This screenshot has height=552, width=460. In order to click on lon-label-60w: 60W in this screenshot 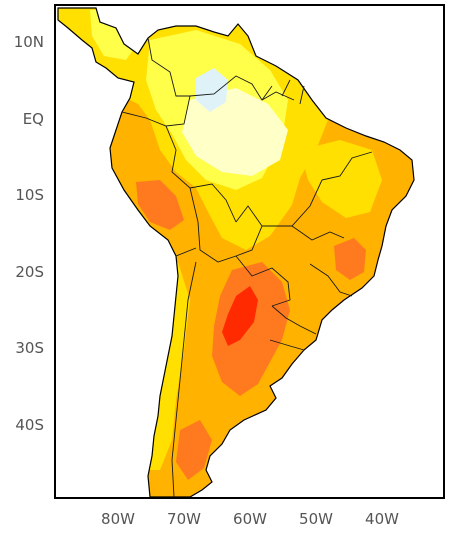, I will do `click(250, 519)`.